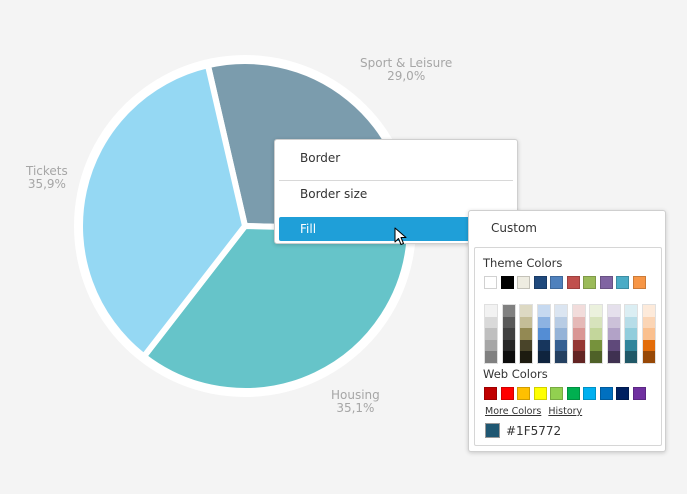 This screenshot has width=687, height=494. I want to click on slice-name: Sport & Leisure, so click(406, 63).